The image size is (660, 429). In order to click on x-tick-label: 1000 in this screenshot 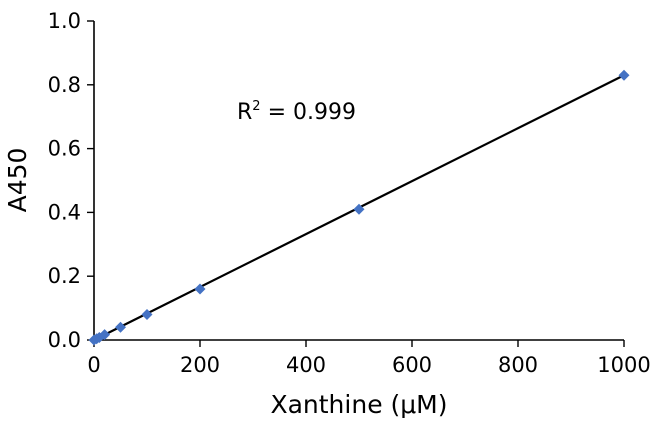, I will do `click(623, 365)`.